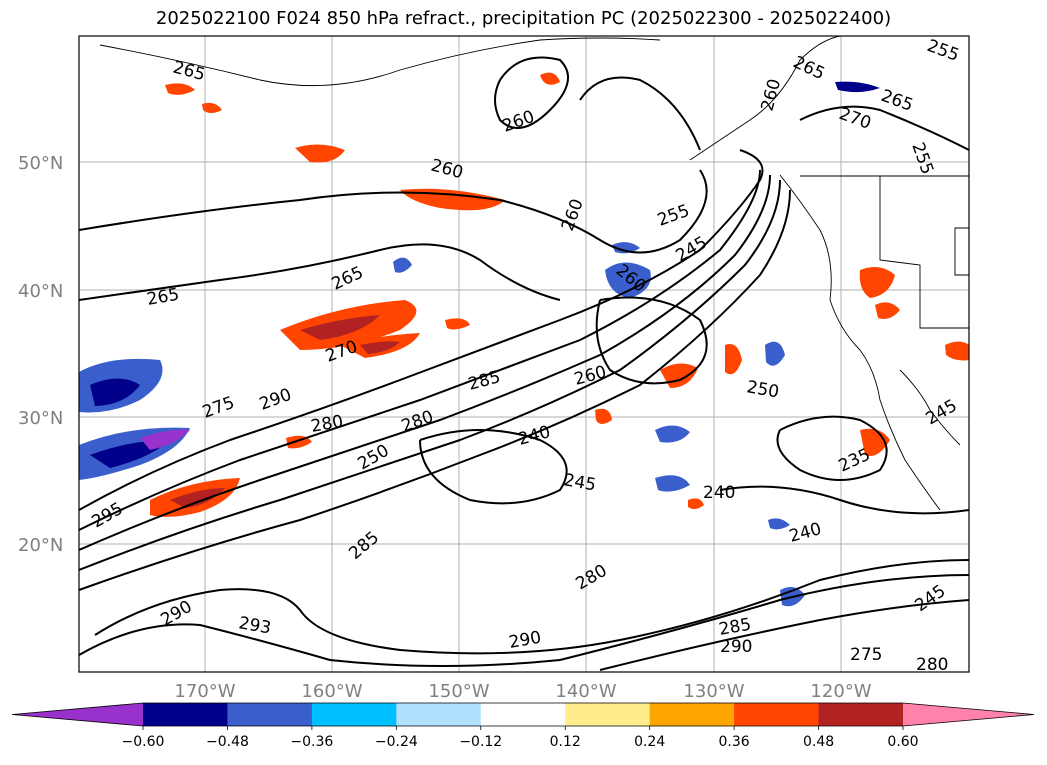 The height and width of the screenshot is (765, 1047). What do you see at coordinates (77, 714) in the screenshot?
I see `colorbar-extend-min` at bounding box center [77, 714].